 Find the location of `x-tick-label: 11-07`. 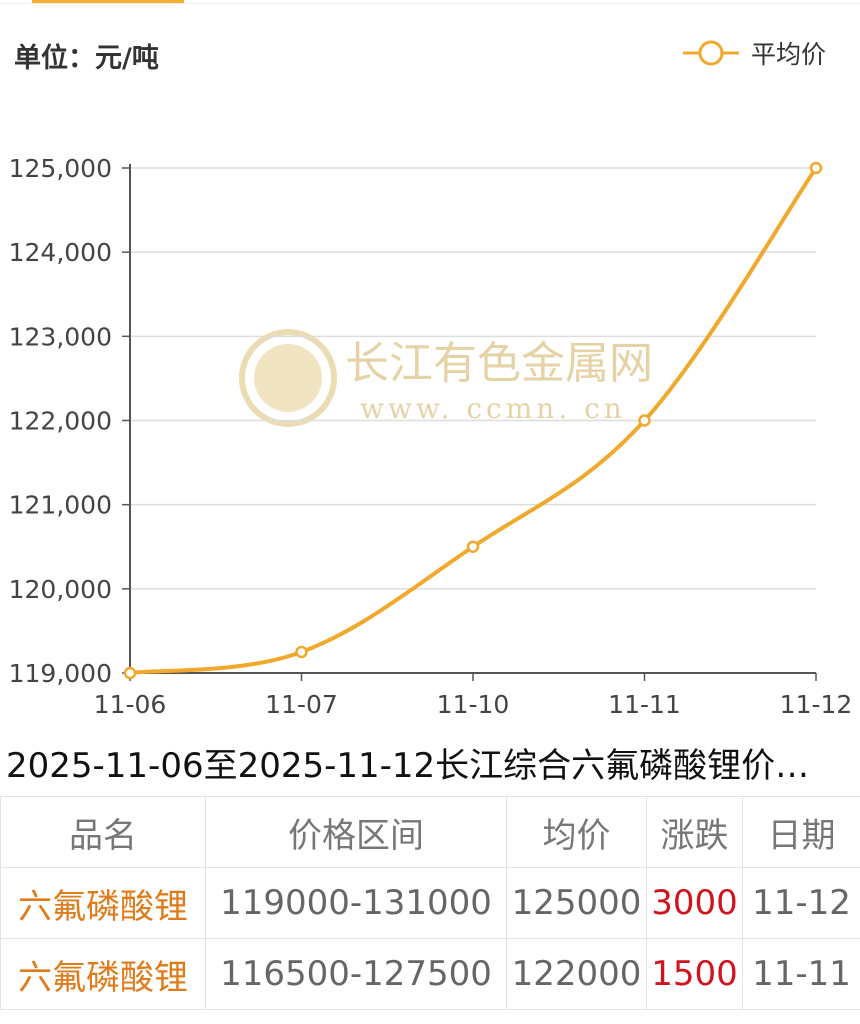

x-tick-label: 11-07 is located at coordinates (301, 704).